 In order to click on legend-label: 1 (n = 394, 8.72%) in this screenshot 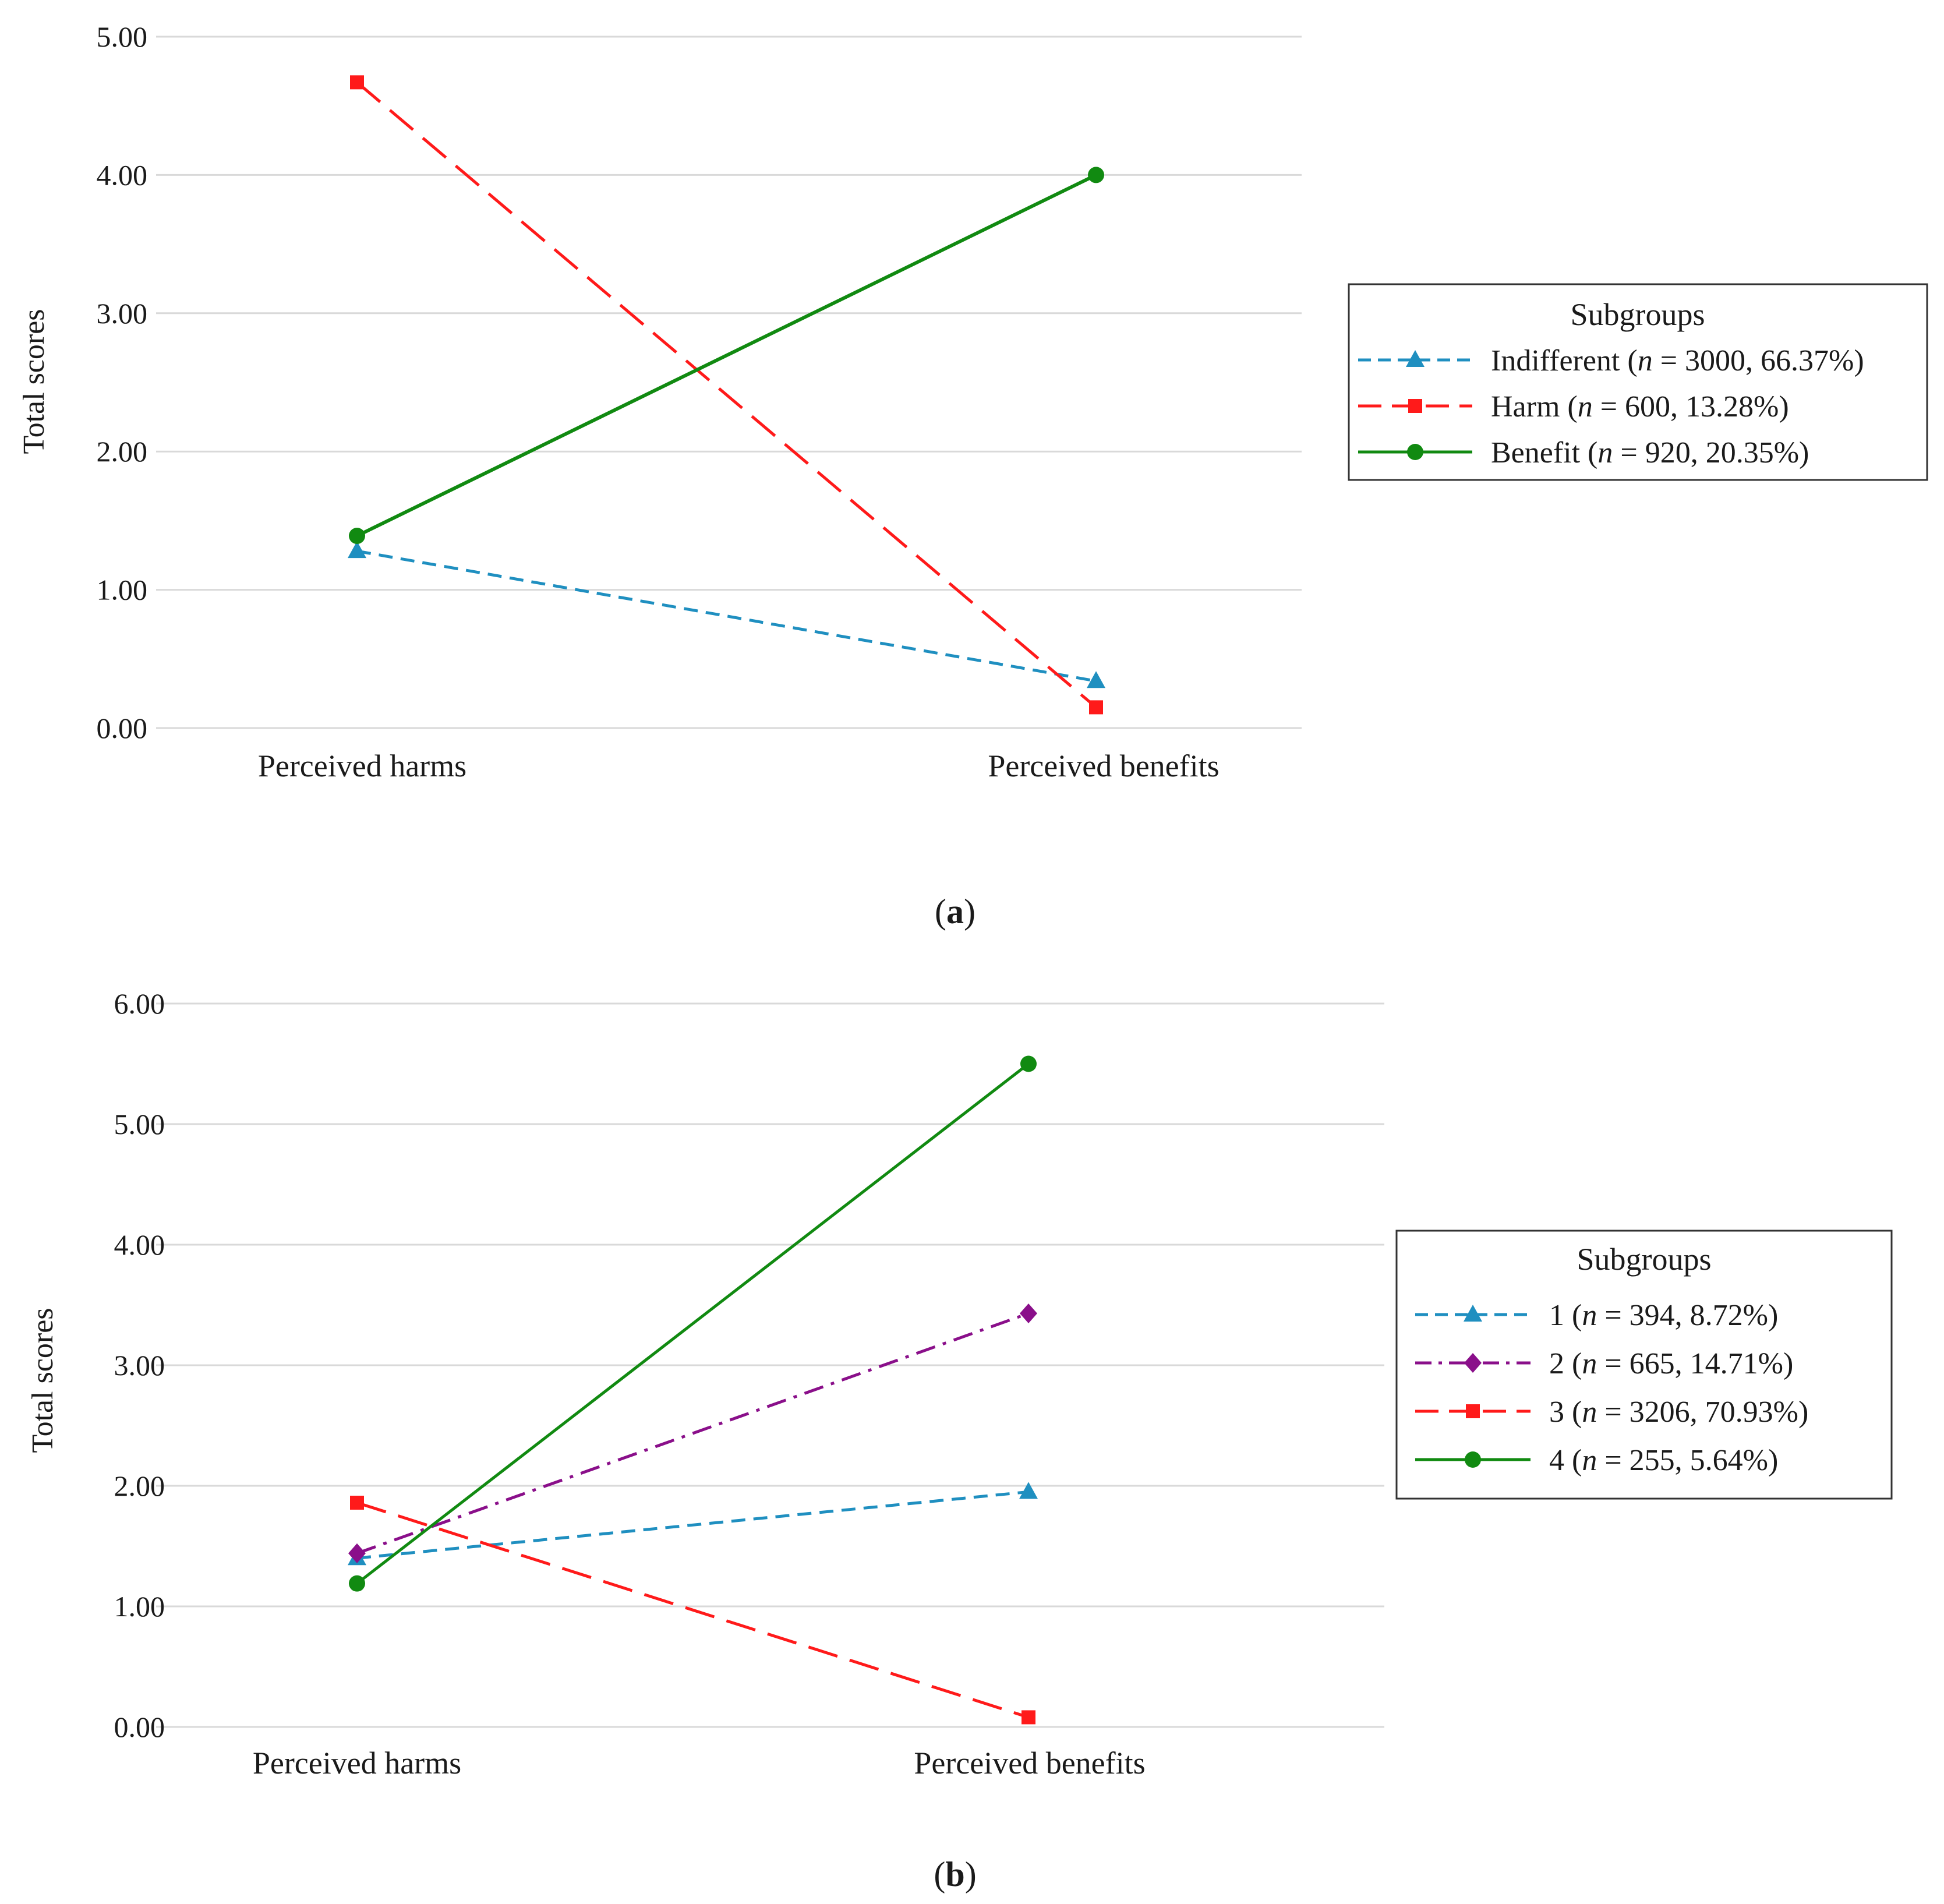, I will do `click(1664, 1315)`.